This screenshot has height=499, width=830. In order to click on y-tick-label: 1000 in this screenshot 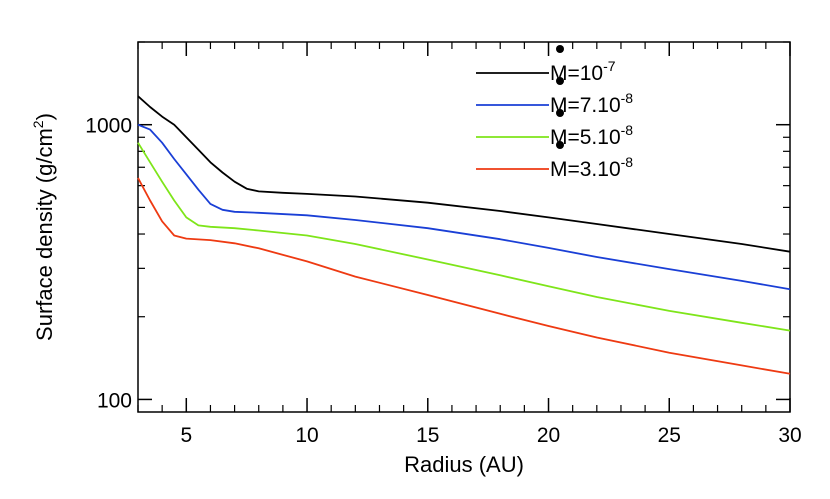, I will do `click(108, 126)`.